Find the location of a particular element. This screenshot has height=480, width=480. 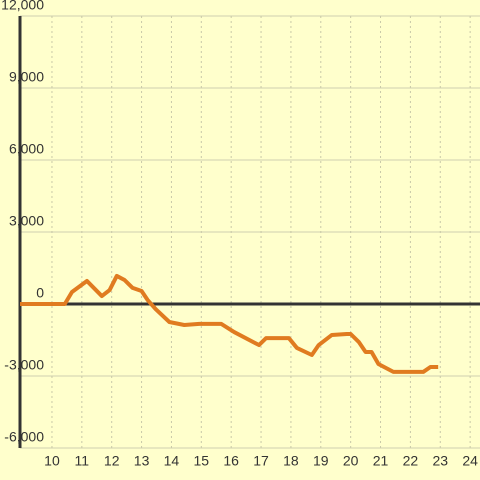

x-tick-label: 24 is located at coordinates (470, 461).